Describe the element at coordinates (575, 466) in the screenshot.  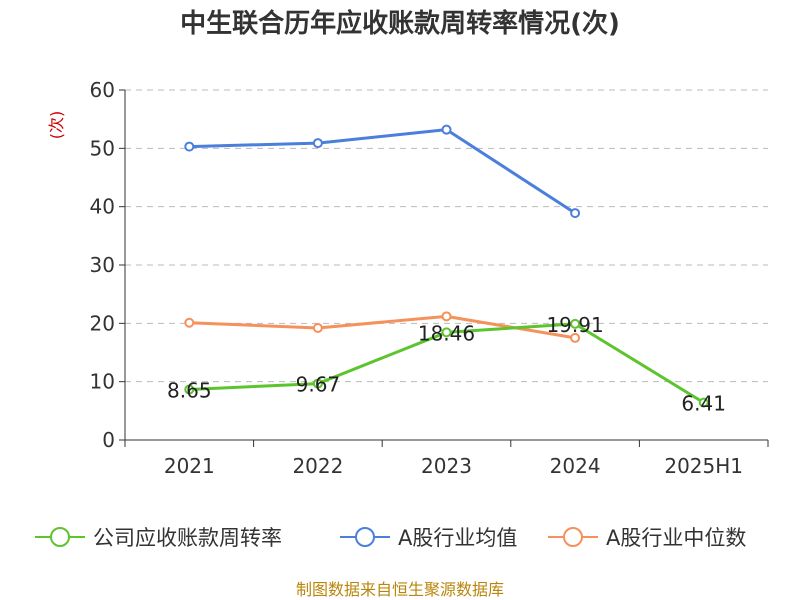
I see `x-tick-label-2024: 2024` at that location.